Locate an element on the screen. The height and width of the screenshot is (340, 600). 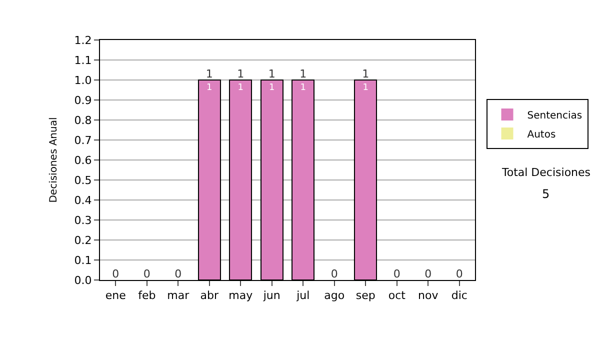
y-tick-label: 1.2 is located at coordinates (83, 40).